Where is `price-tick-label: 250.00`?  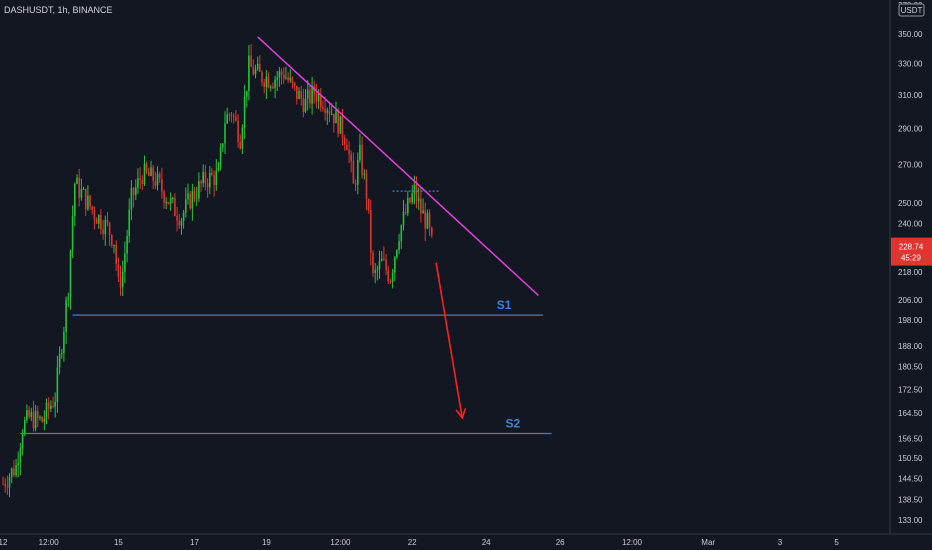
price-tick-label: 250.00 is located at coordinates (910, 203).